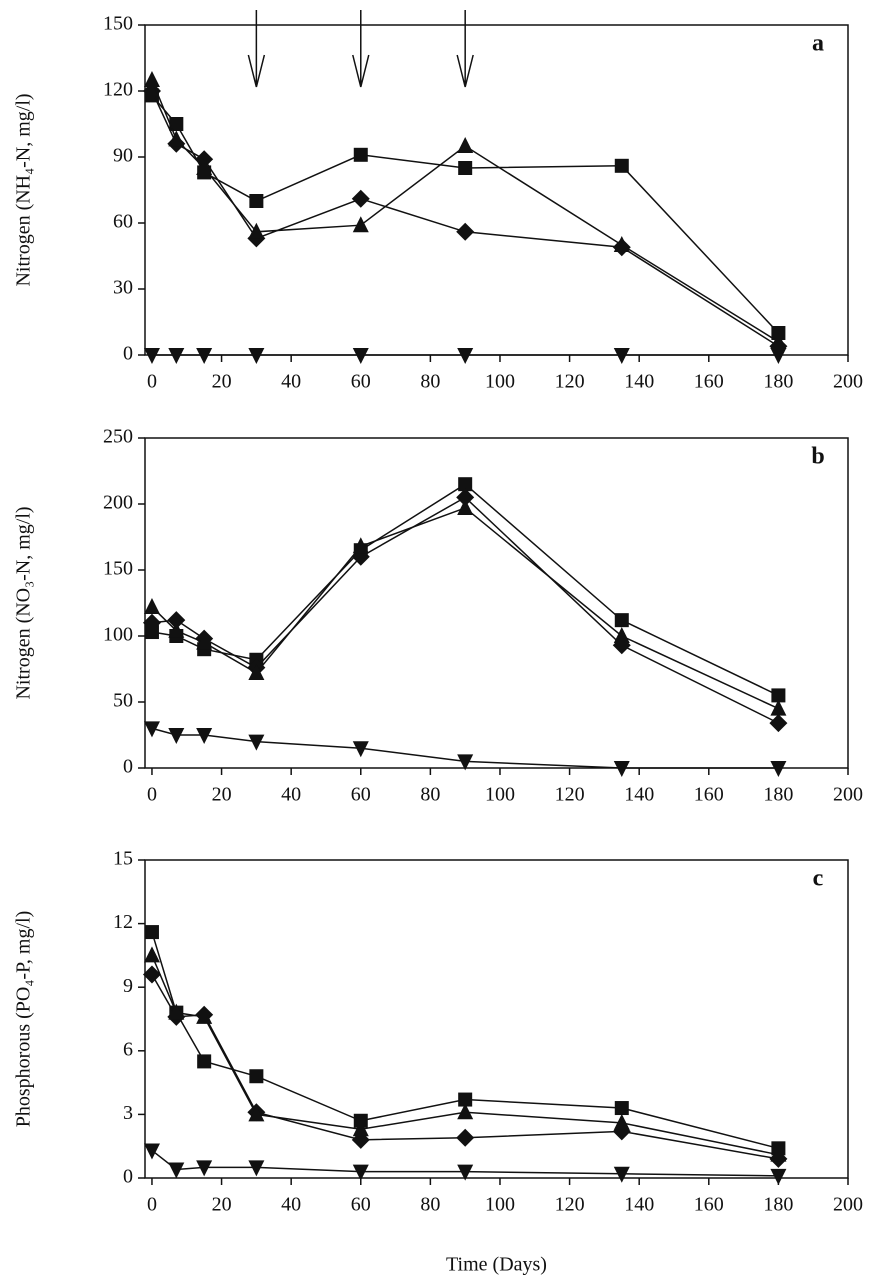  What do you see at coordinates (118, 24) in the screenshot?
I see `y-tick-label: 150` at bounding box center [118, 24].